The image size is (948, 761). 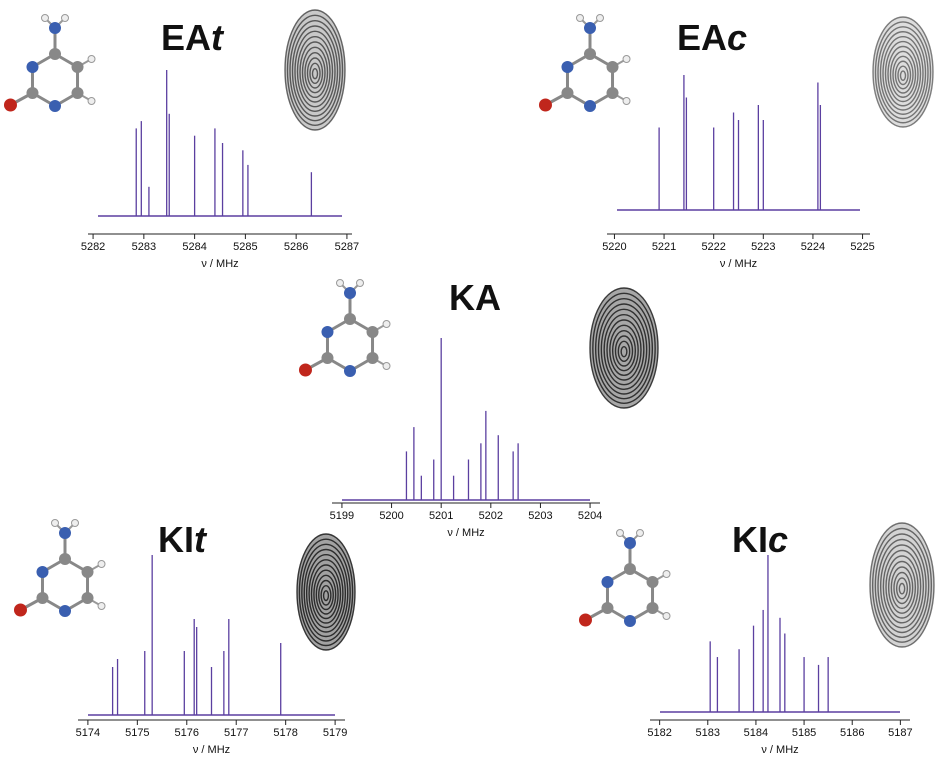 I want to click on x-tick-label: 5286, so click(x=296, y=247).